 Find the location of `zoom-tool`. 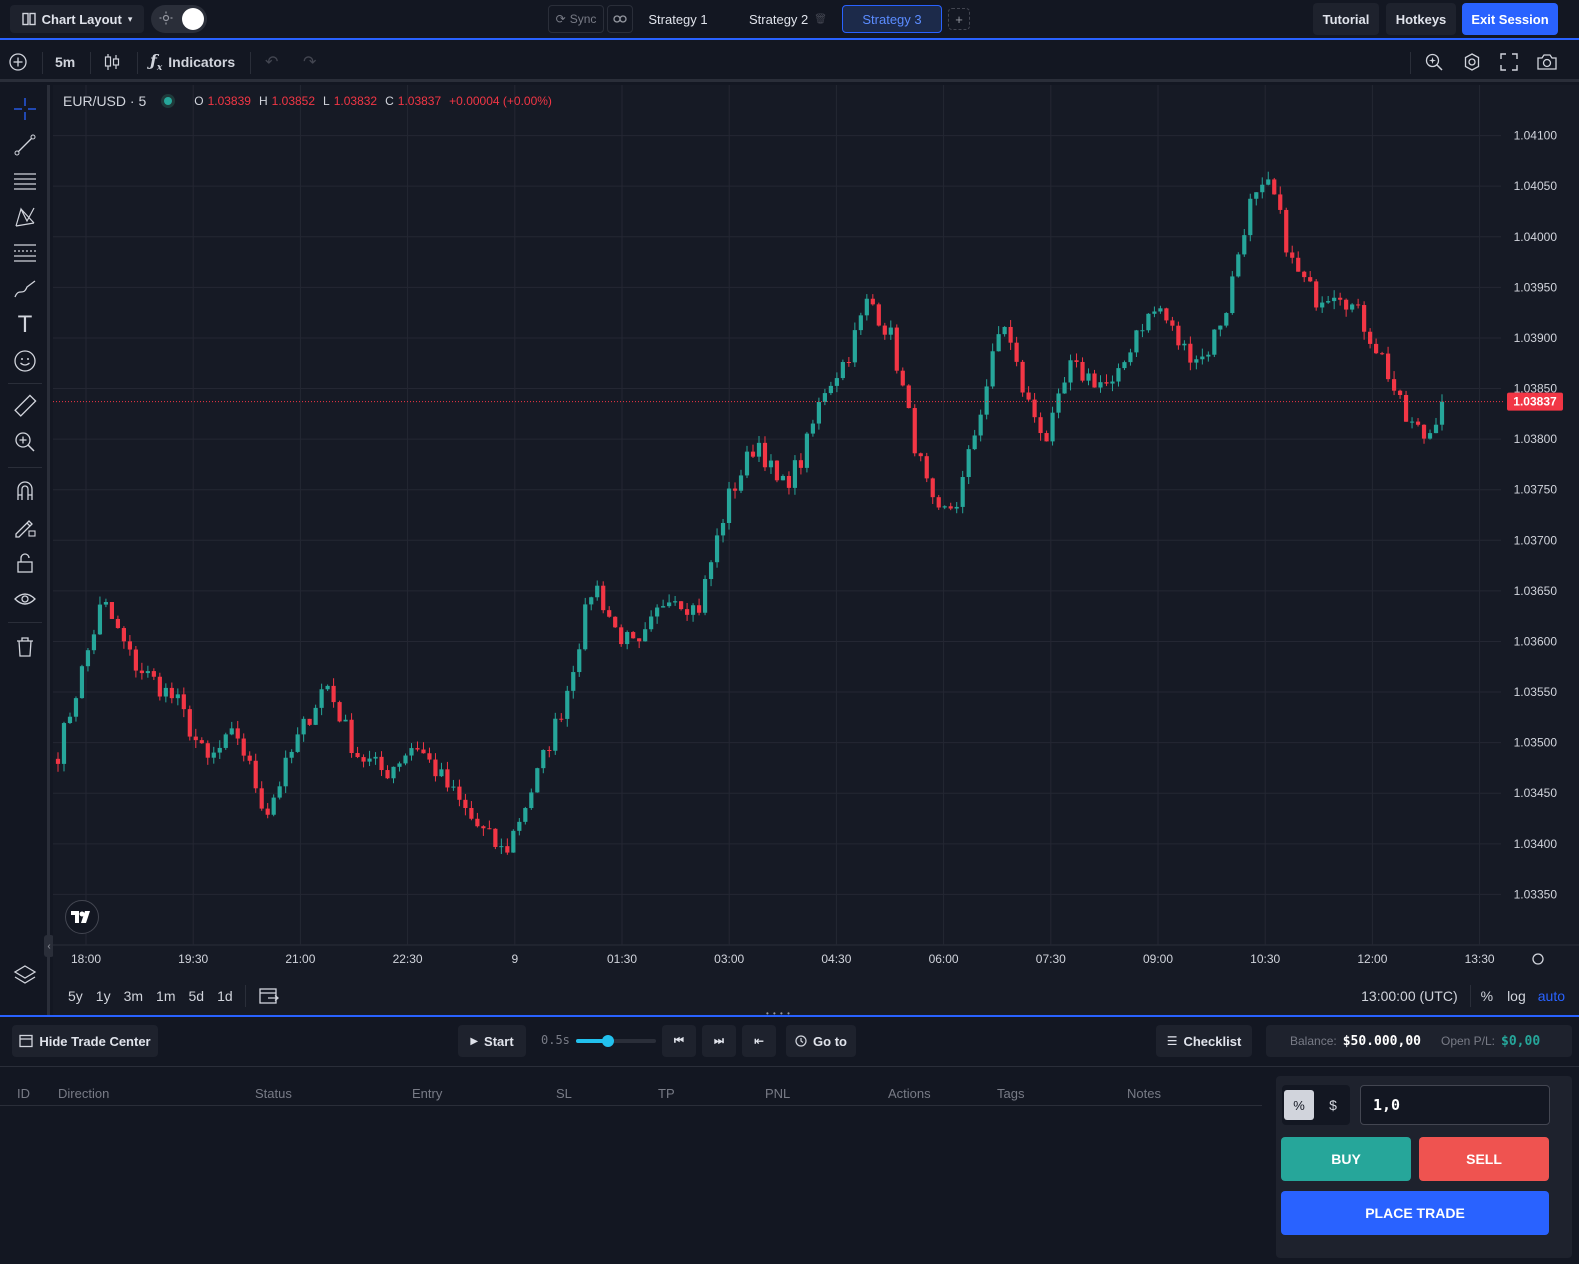

zoom-tool is located at coordinates (25, 442).